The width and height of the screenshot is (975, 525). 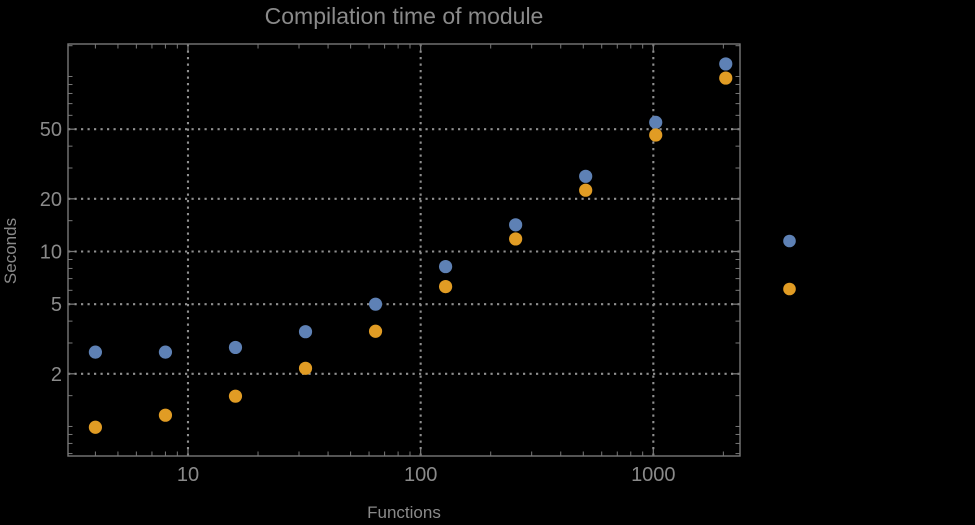 I want to click on y-tick-label: 5, so click(x=56, y=305).